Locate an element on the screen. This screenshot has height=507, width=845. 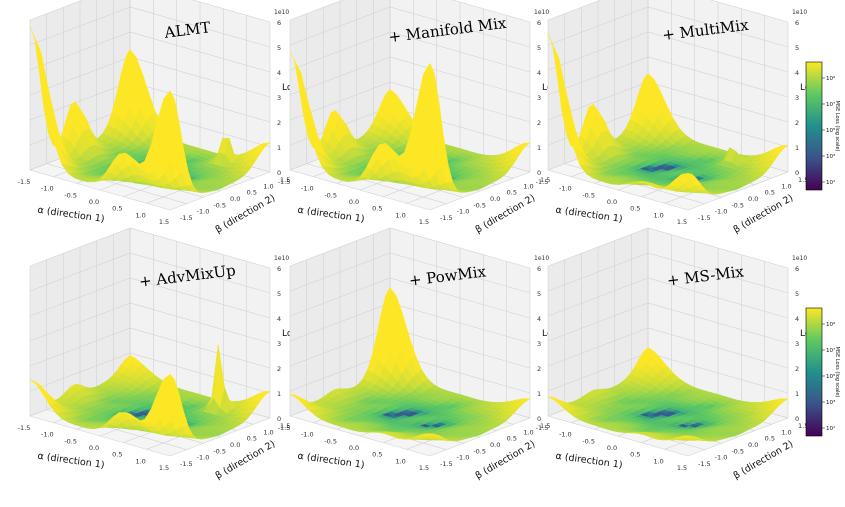
colorbar-1: 10⁹ 10⁷ 10⁵ 10³ 10¹ MSE Loss (log scale) is located at coordinates (822, 126).